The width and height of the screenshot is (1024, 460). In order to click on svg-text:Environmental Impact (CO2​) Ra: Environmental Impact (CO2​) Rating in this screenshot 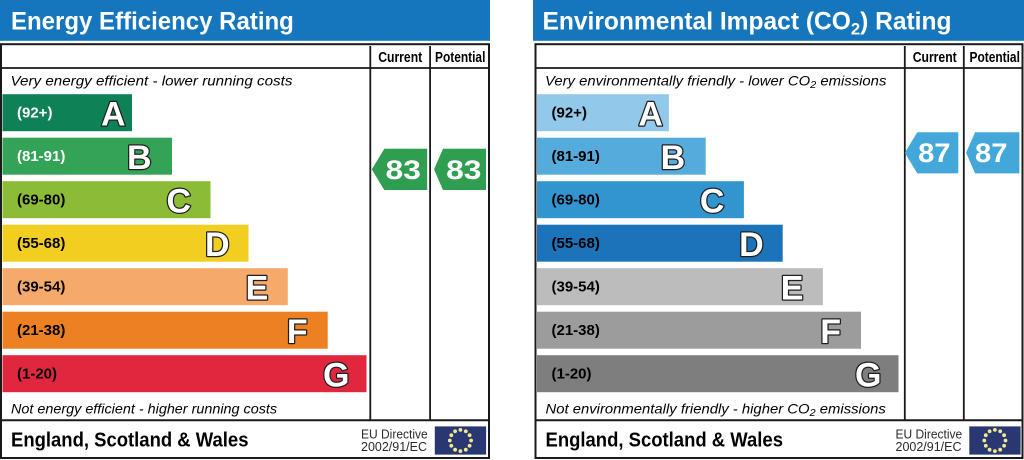, I will do `click(747, 23)`.